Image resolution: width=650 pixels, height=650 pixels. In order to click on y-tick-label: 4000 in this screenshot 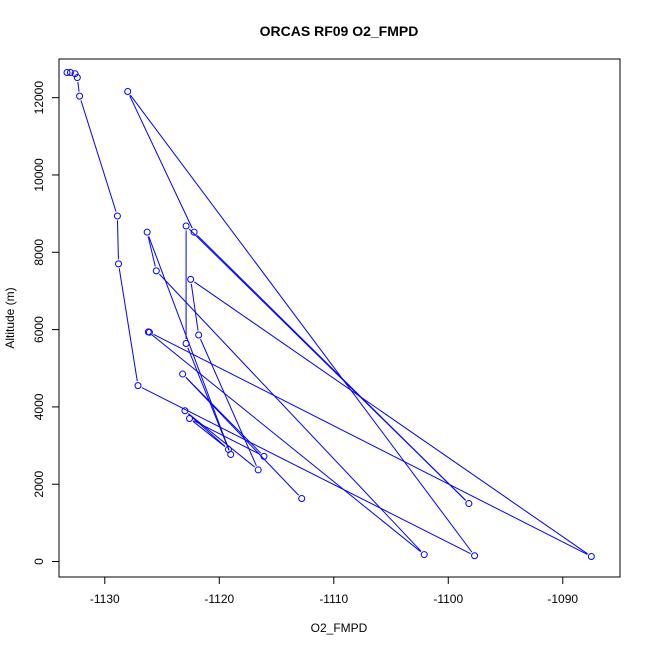, I will do `click(39, 406)`.